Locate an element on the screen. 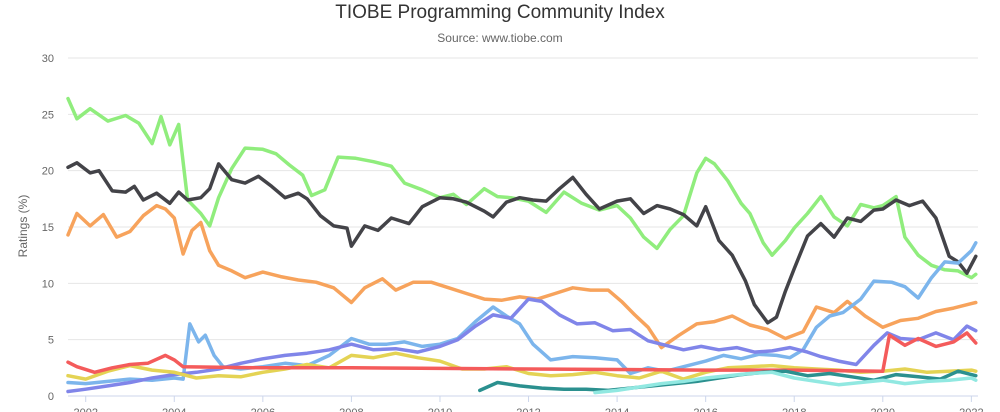  x-tick-label: 2018 is located at coordinates (794, 409).